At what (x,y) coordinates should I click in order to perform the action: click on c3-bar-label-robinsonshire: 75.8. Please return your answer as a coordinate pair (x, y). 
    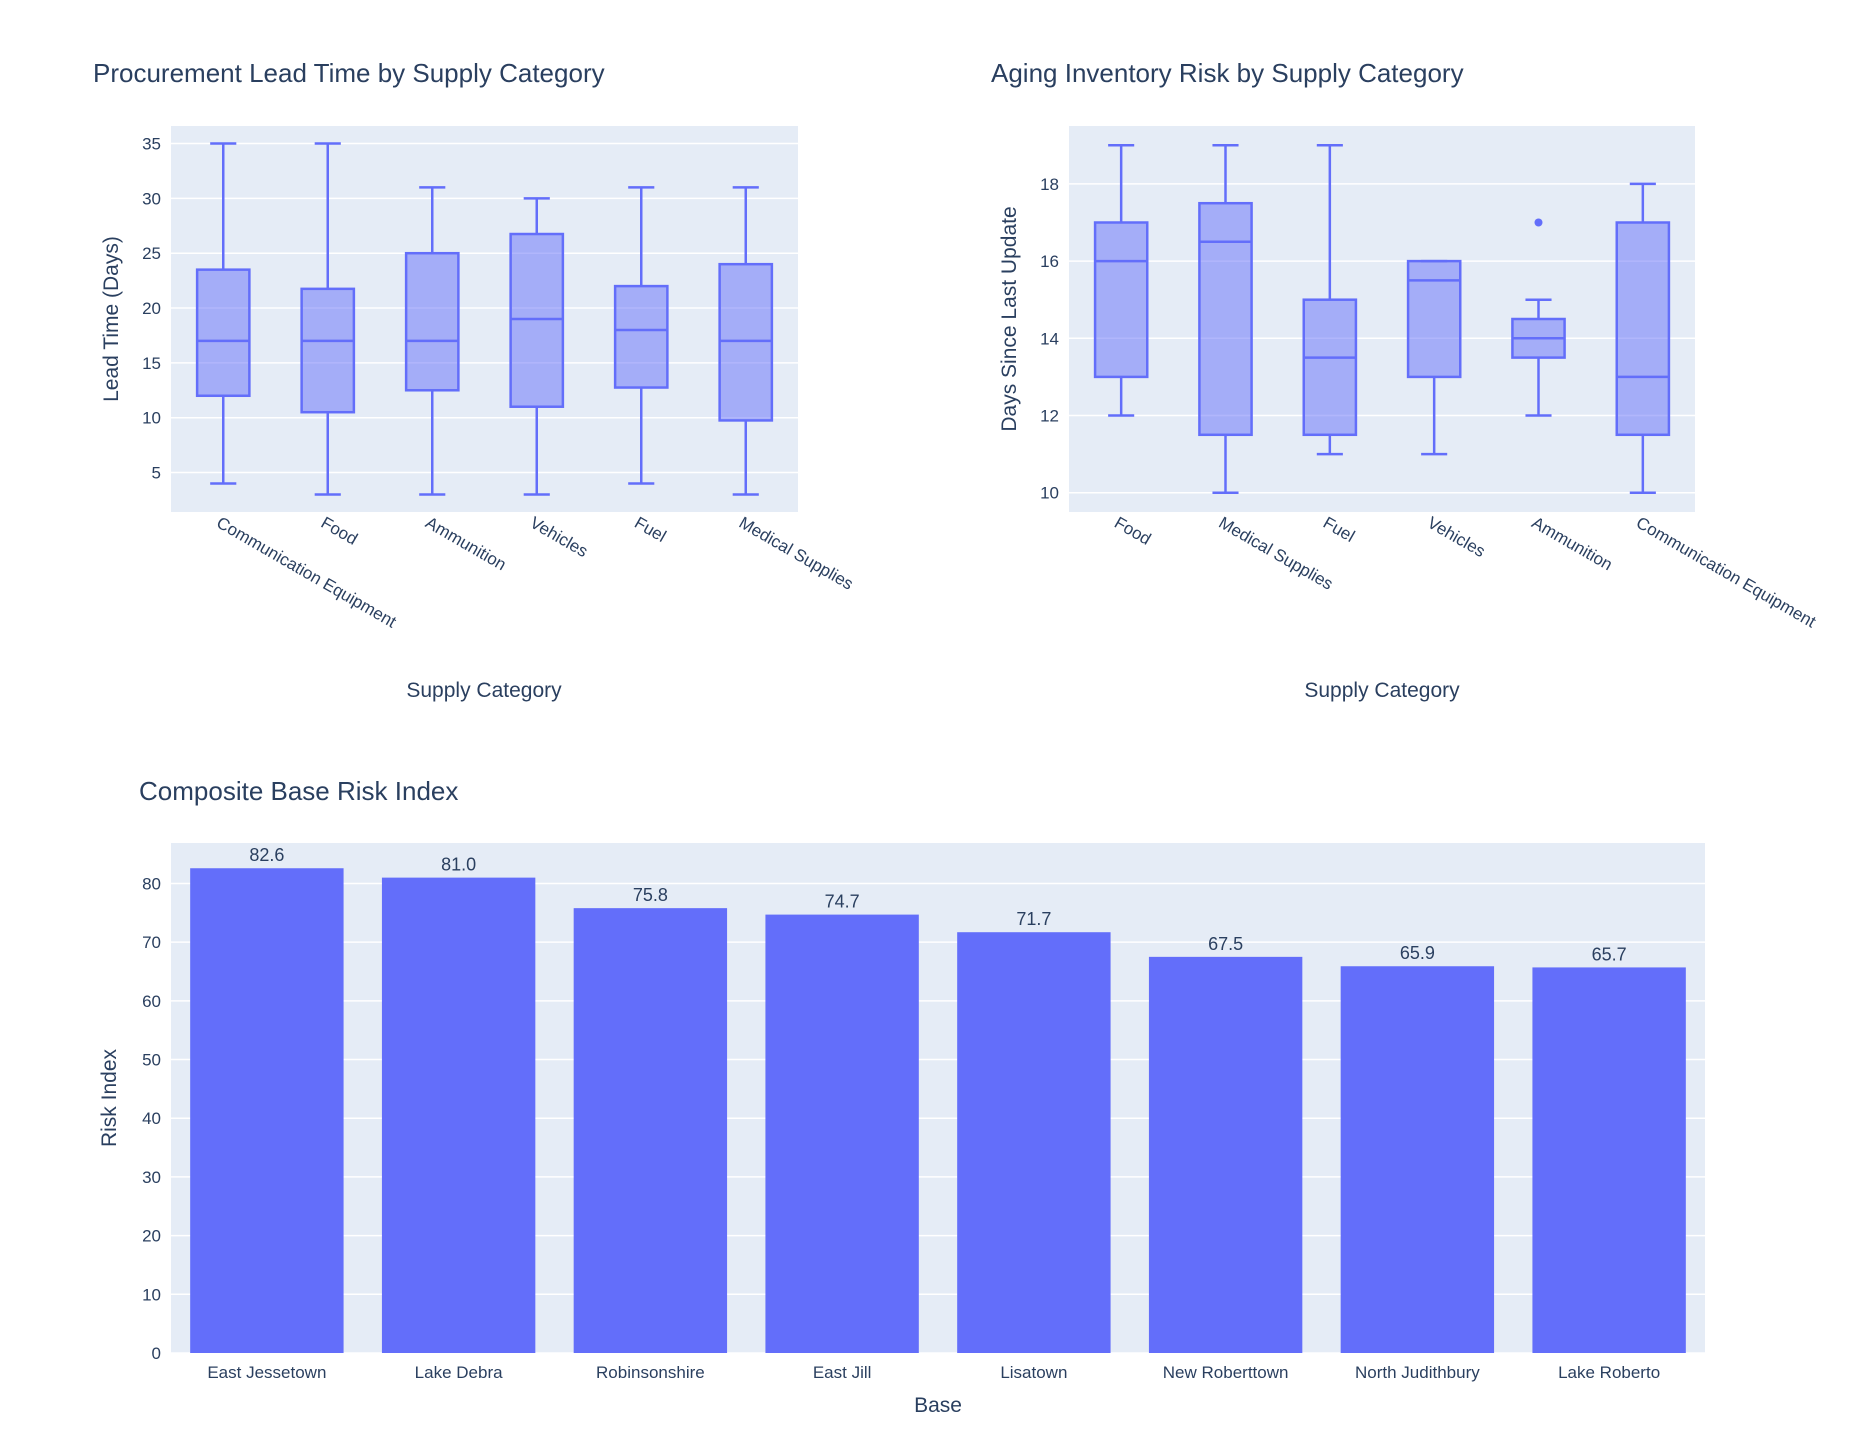
    Looking at the image, I should click on (650, 895).